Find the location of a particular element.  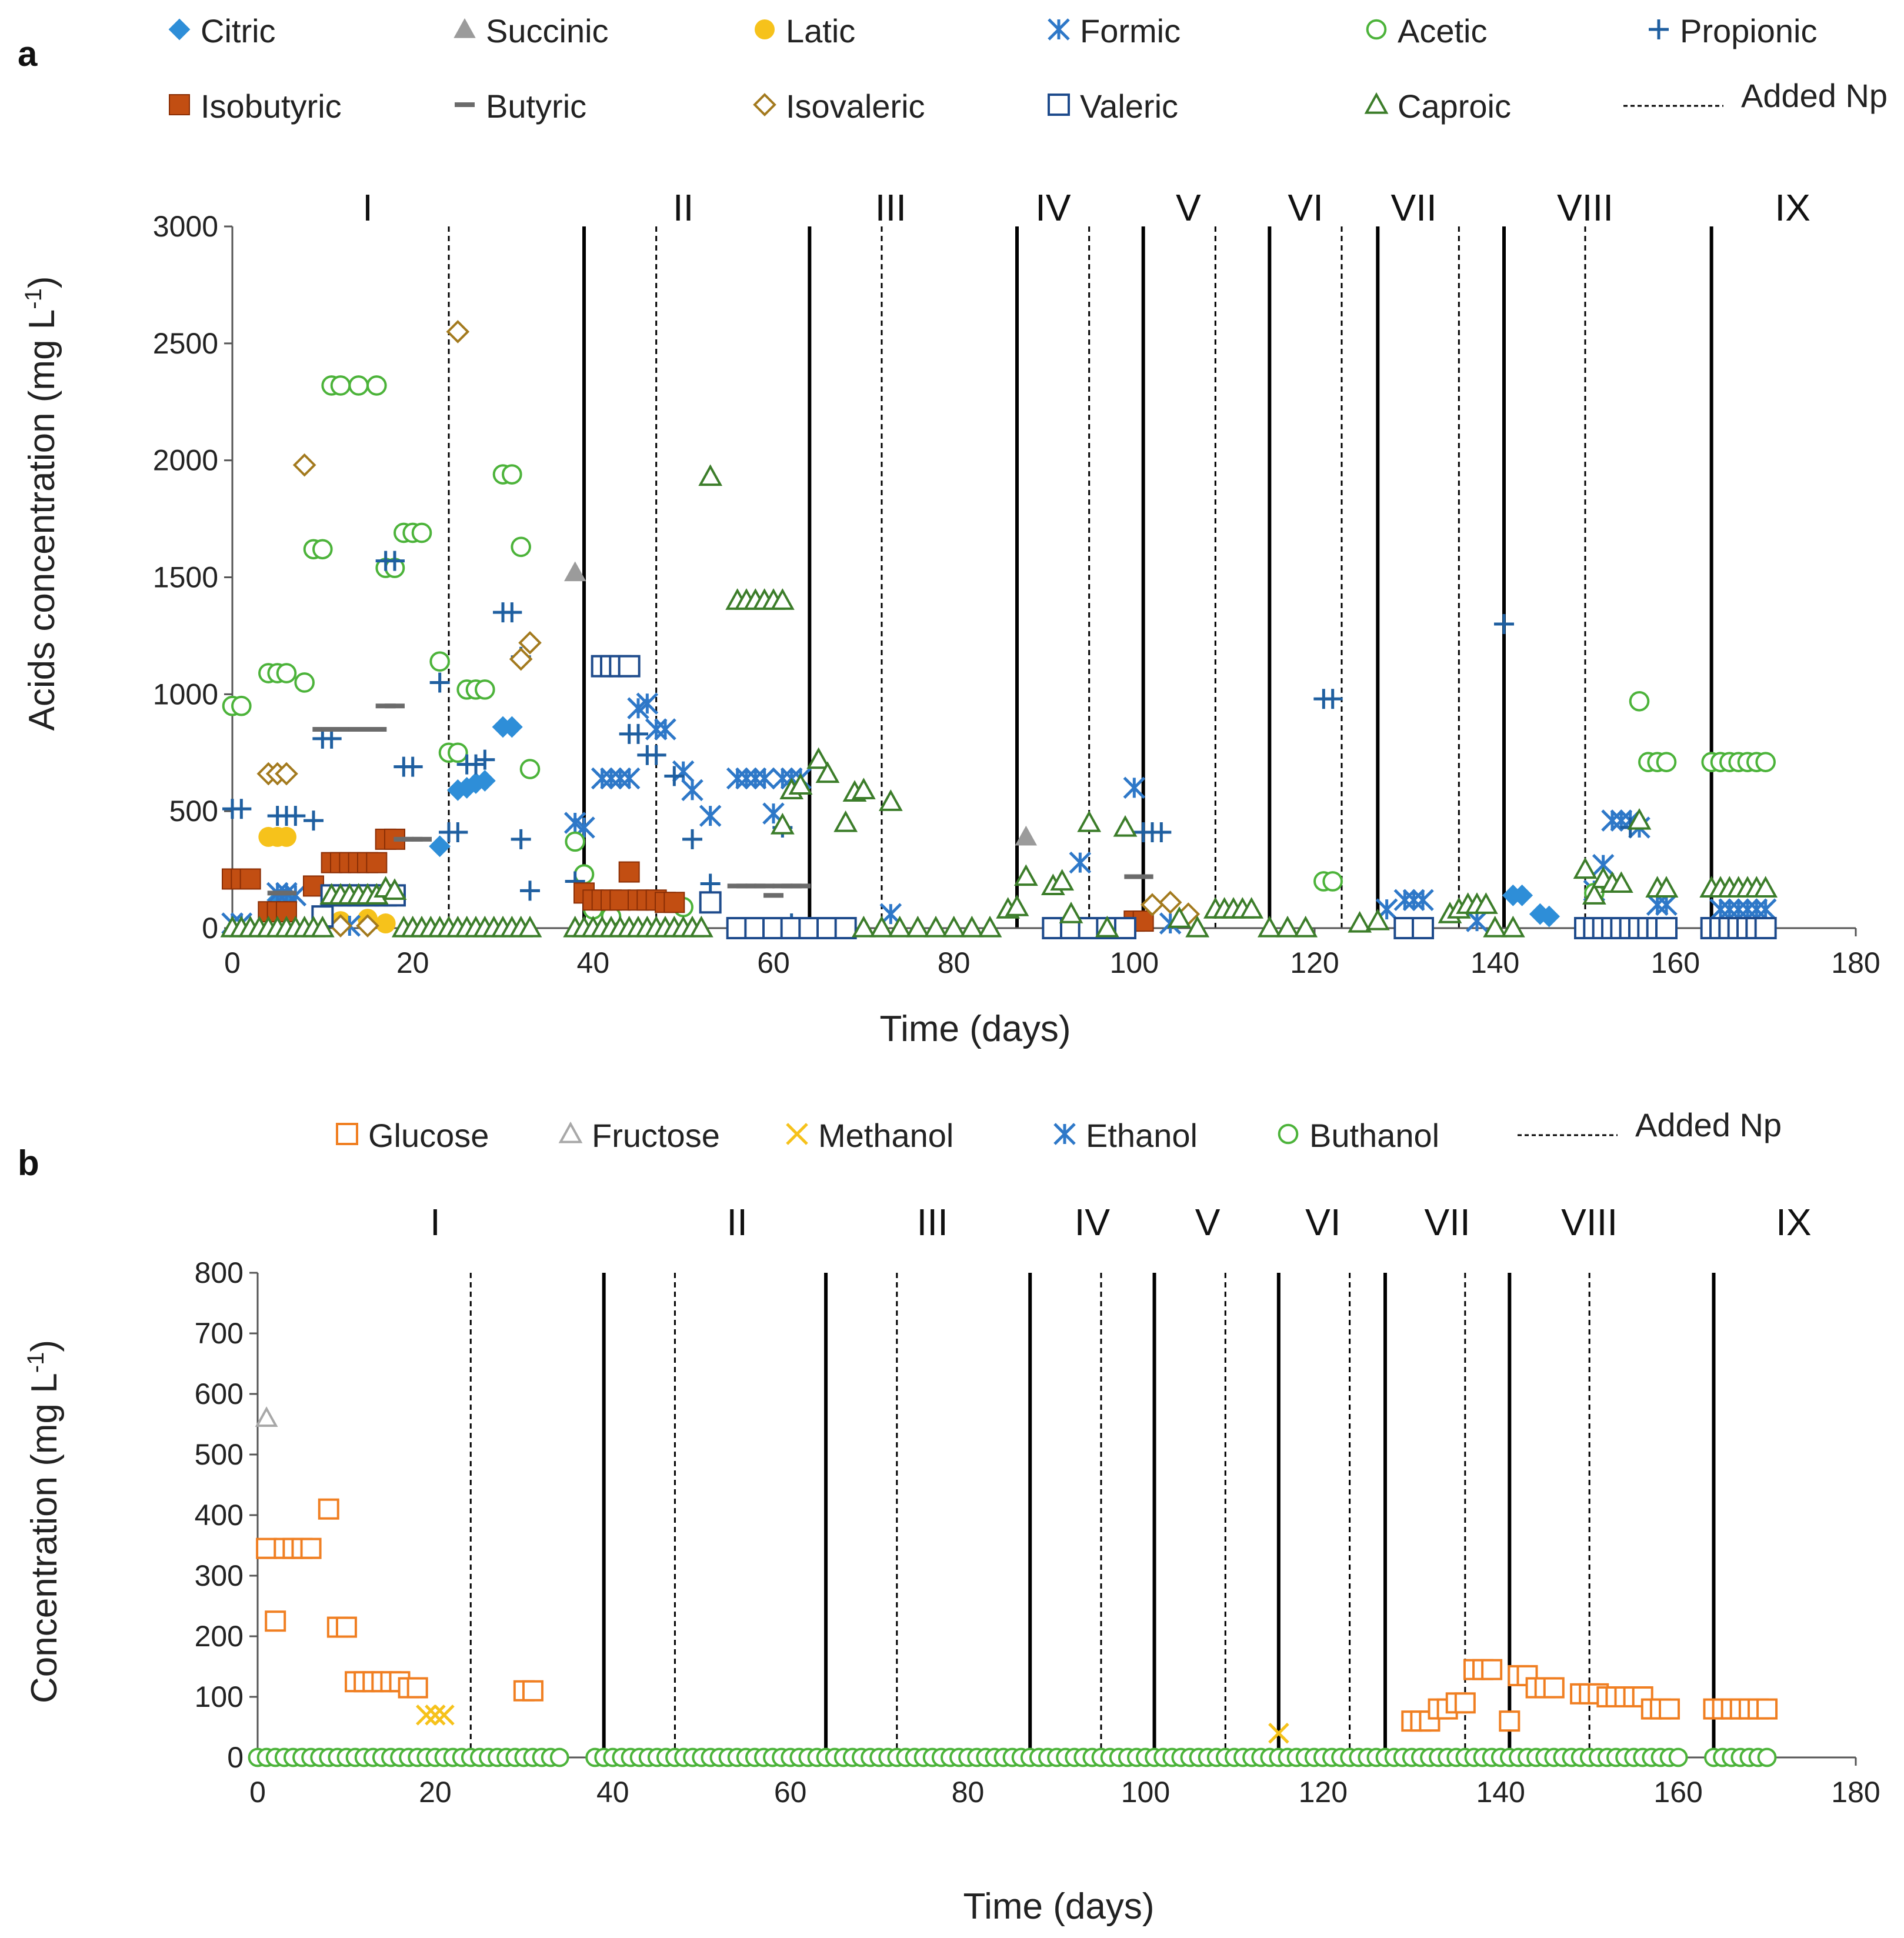

series-valeric is located at coordinates (1044, 797).